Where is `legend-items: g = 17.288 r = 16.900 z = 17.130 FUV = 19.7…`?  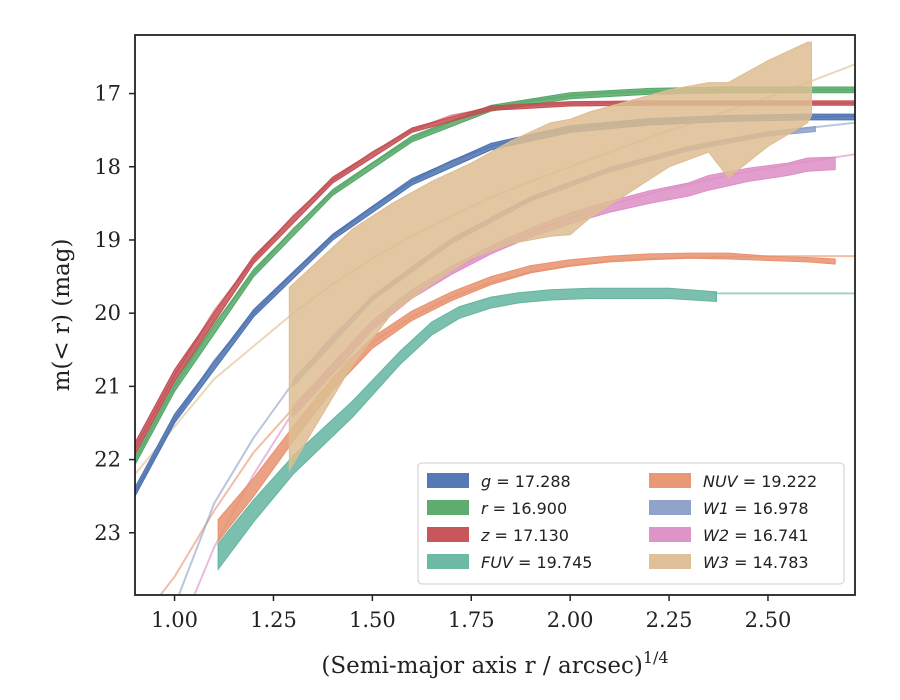 legend-items: g = 17.288 r = 16.900 z = 17.130 FUV = 19.7… is located at coordinates (622, 522).